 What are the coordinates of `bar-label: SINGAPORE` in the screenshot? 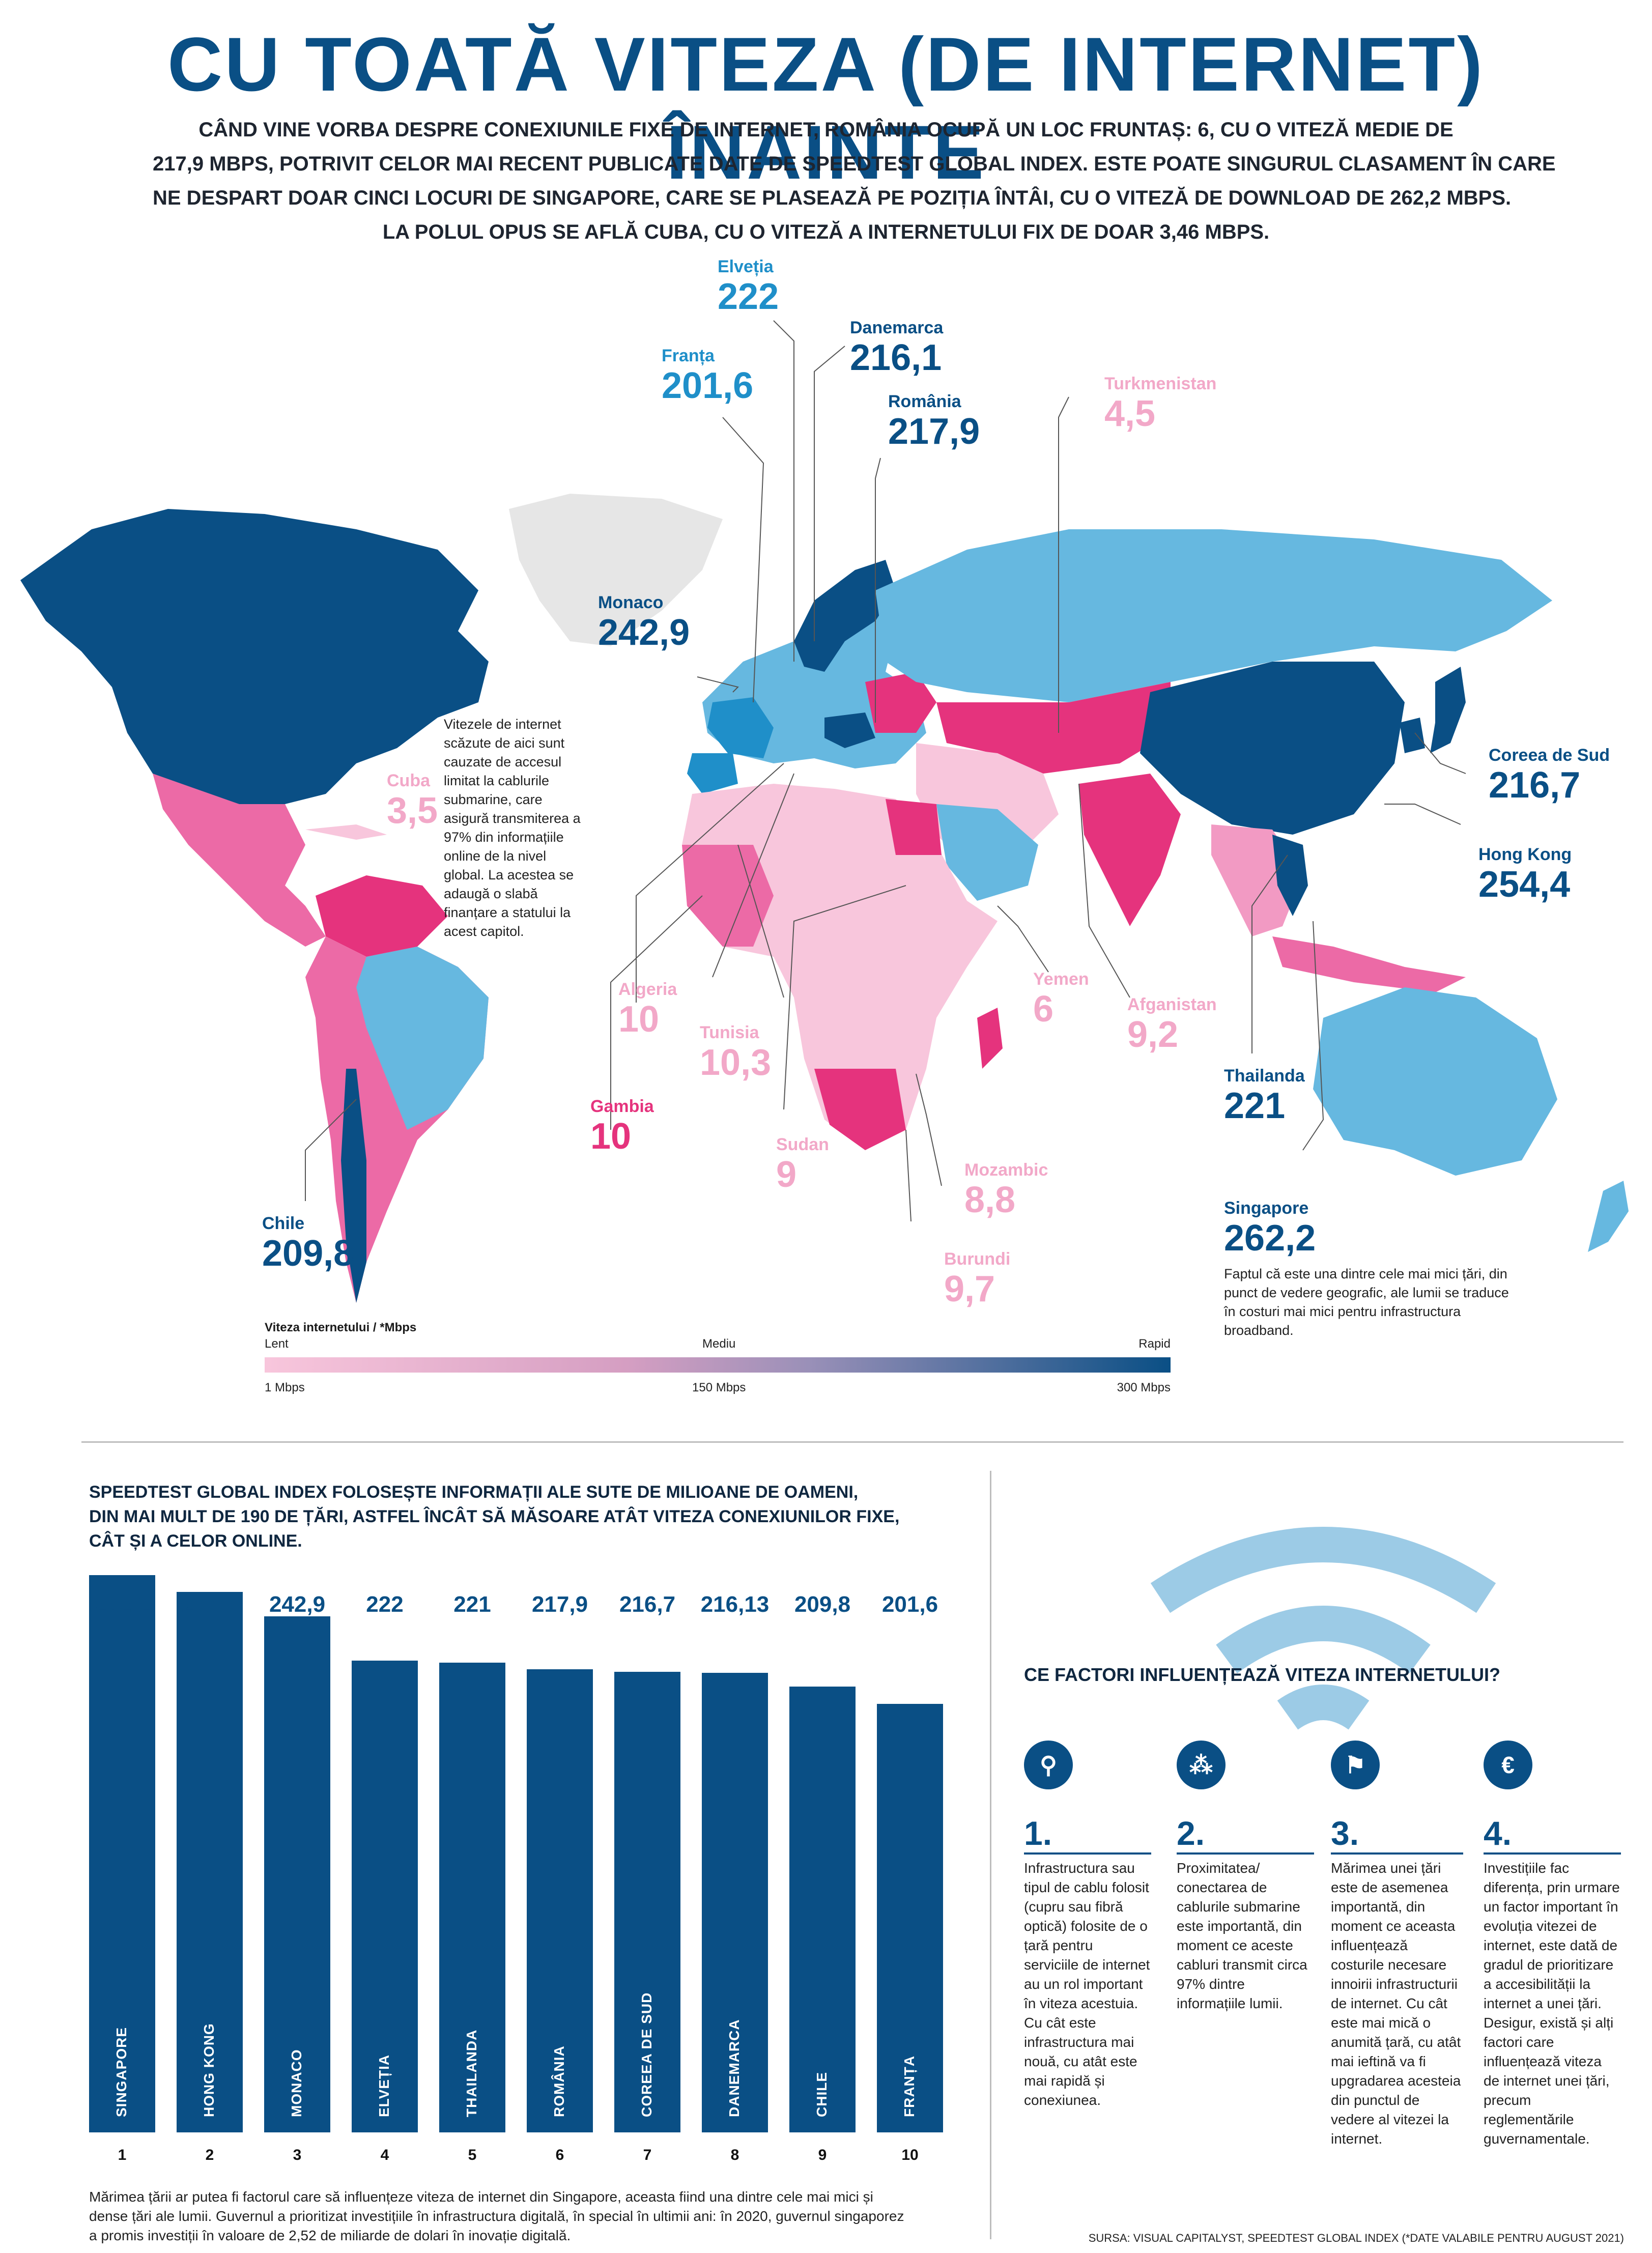 It's located at (121, 2072).